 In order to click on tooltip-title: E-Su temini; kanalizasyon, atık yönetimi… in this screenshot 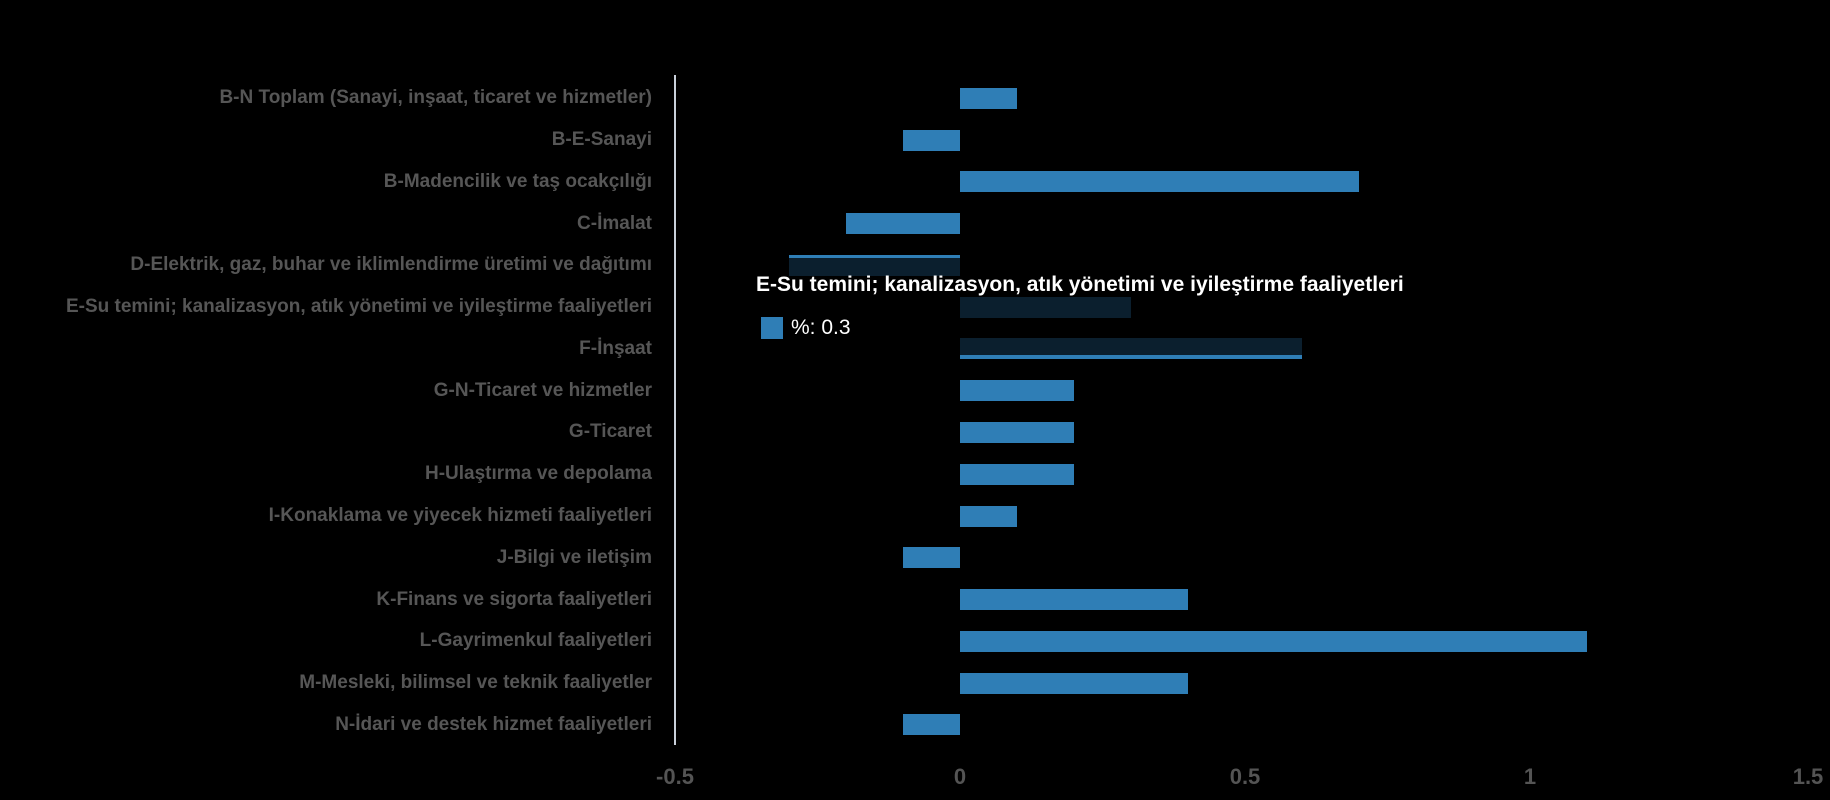, I will do `click(1080, 284)`.